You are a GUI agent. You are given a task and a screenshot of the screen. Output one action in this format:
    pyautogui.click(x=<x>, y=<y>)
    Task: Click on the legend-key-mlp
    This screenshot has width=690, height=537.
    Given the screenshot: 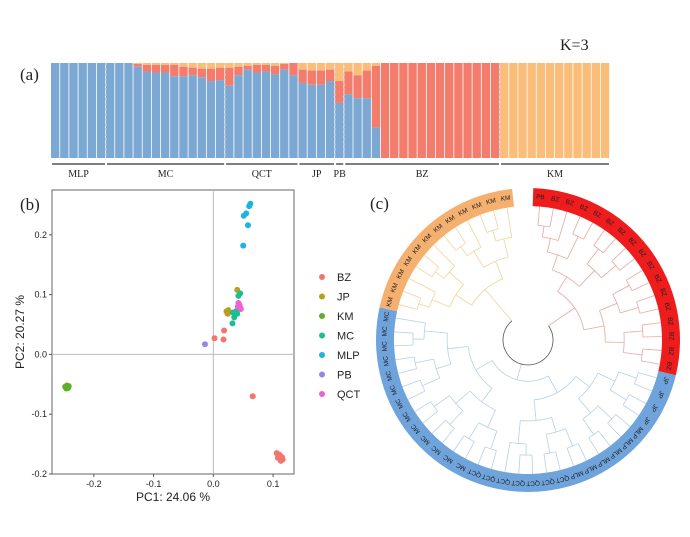 What is the action you would take?
    pyautogui.click(x=322, y=355)
    